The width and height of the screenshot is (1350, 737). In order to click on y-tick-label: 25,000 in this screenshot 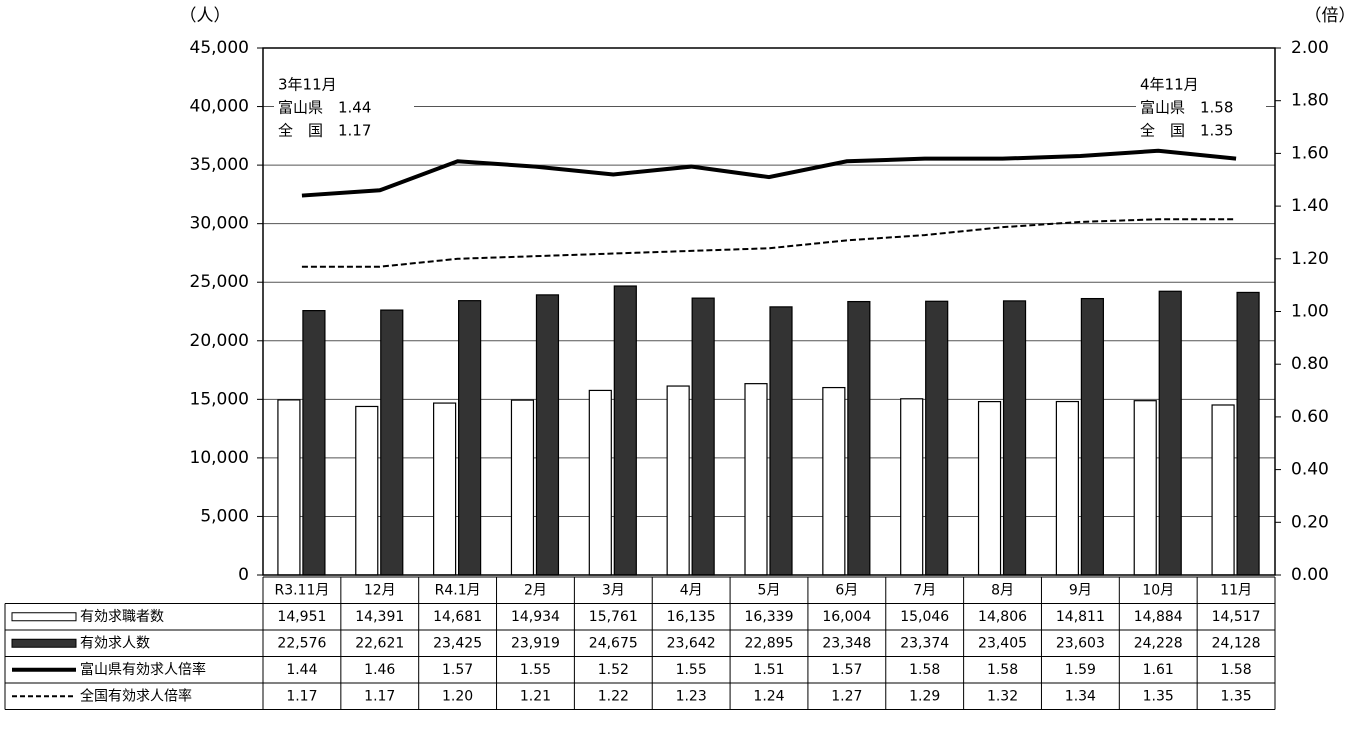, I will do `click(219, 282)`.